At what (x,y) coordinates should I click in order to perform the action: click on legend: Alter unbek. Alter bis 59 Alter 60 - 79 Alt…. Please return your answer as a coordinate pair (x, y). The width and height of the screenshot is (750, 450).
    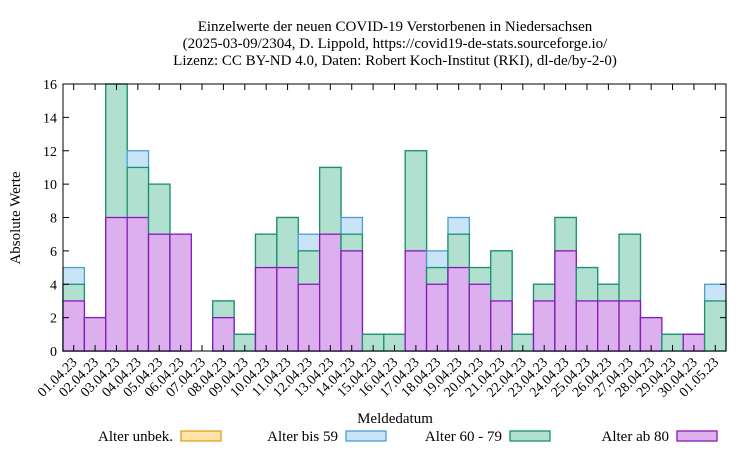
    Looking at the image, I should click on (408, 437).